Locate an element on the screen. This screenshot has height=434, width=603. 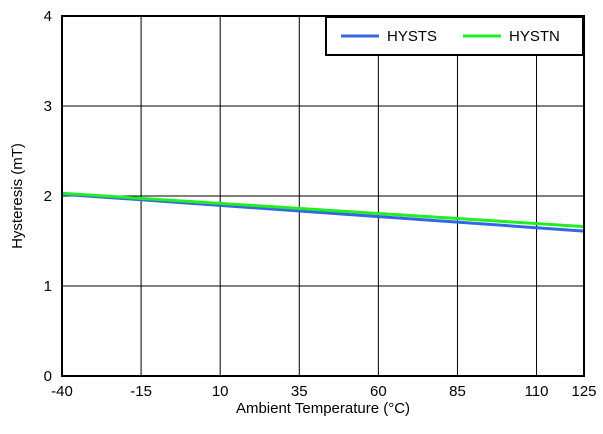
series-layer is located at coordinates (323, 212).